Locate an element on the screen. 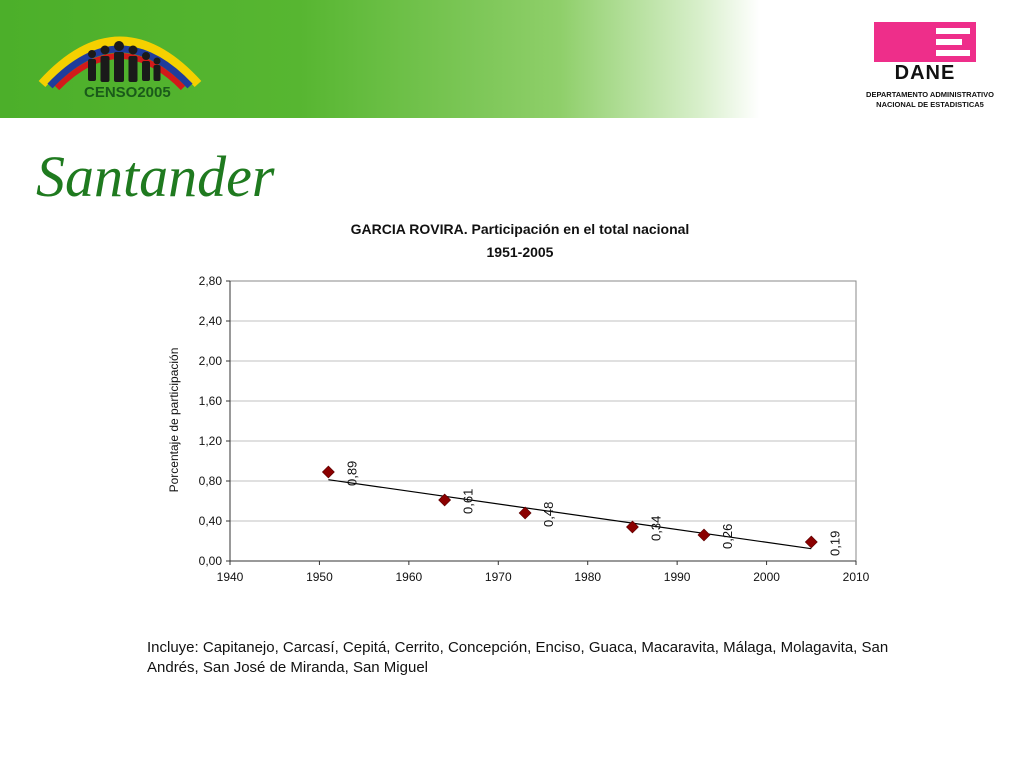 The width and height of the screenshot is (1024, 768). censo-2005-logo is located at coordinates (120, 63).